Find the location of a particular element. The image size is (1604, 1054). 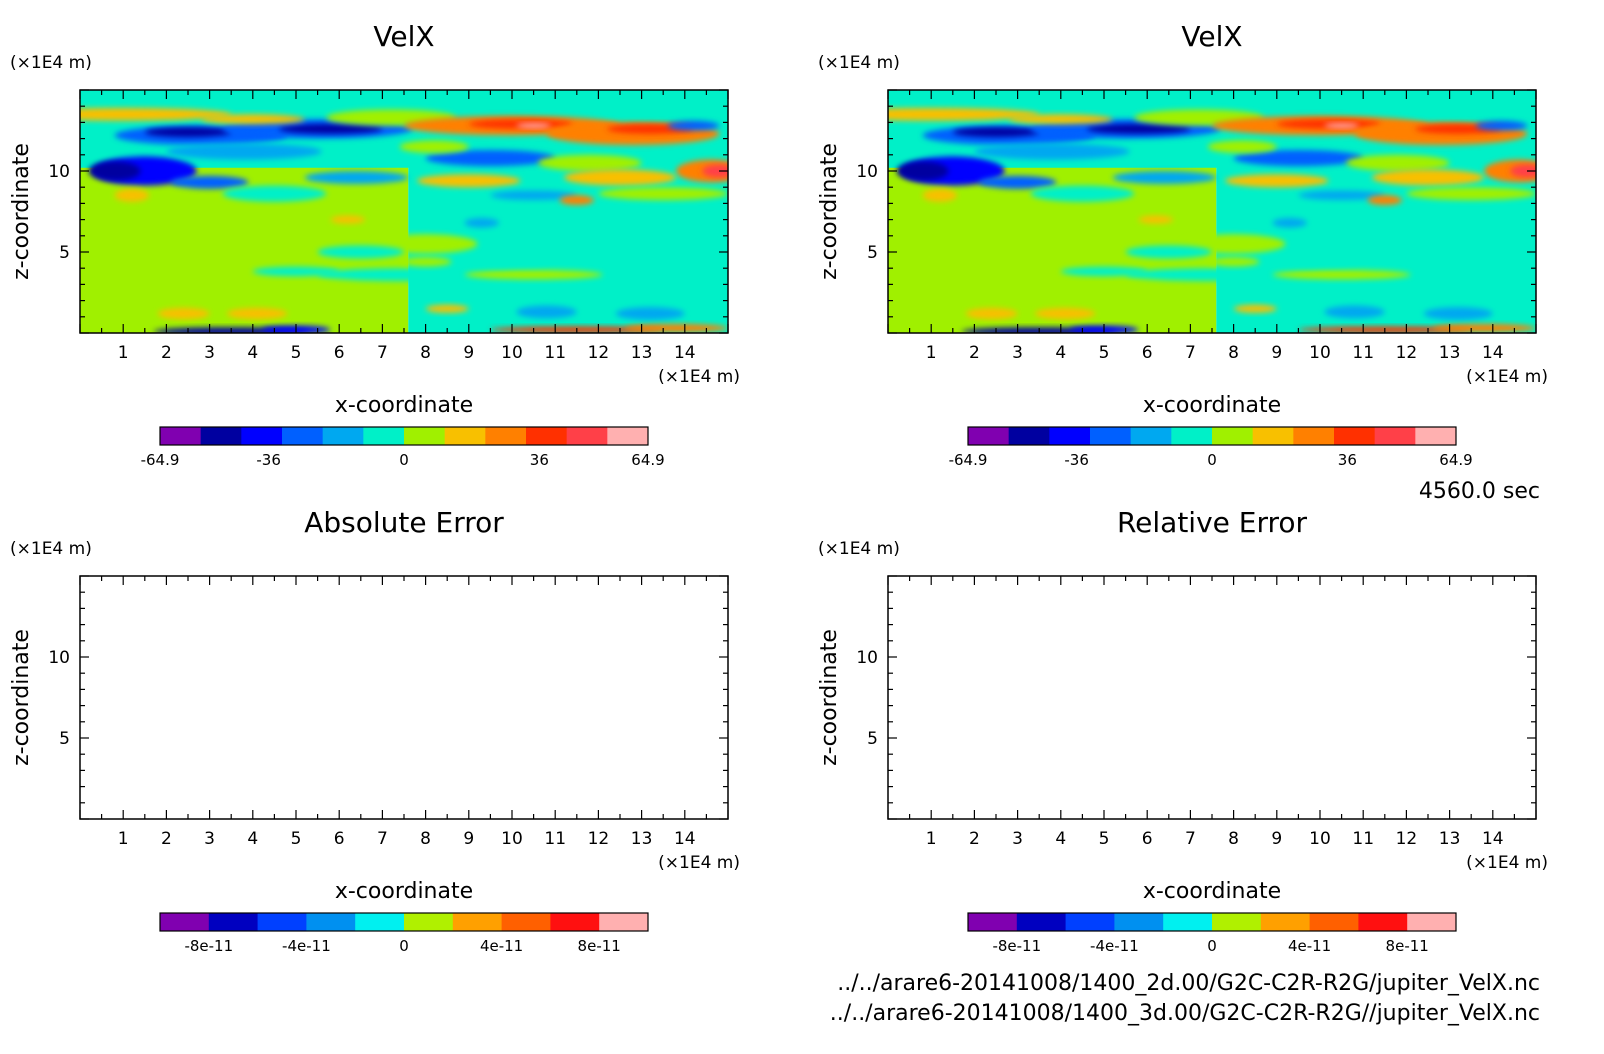

x-tick-label: 9 is located at coordinates (468, 839).